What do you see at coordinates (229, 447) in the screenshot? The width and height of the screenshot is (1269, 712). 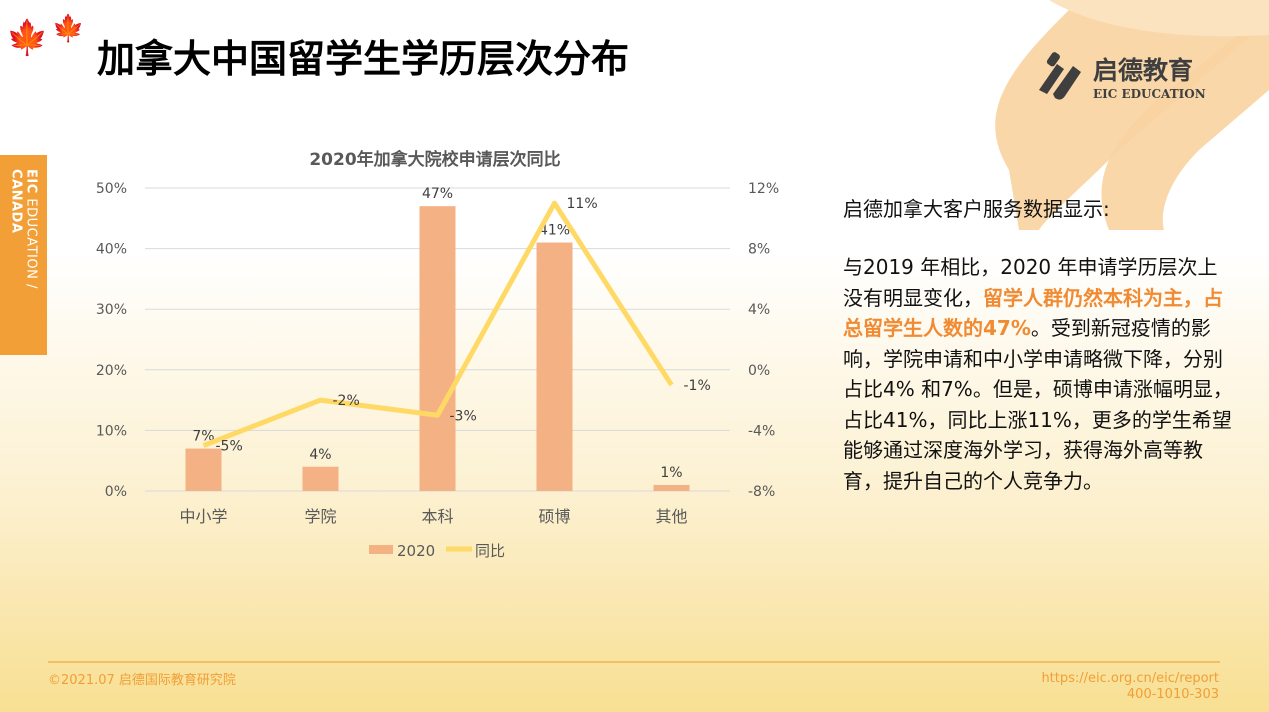 I see `line-label: -5%` at bounding box center [229, 447].